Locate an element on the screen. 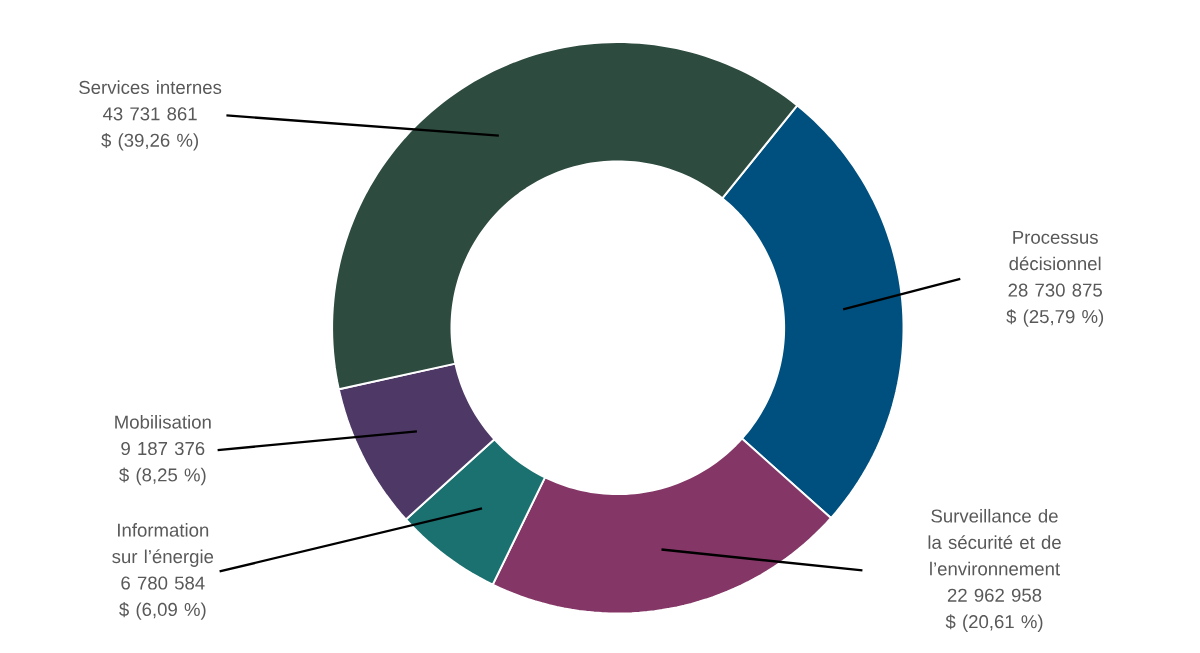  slice-label: Services internes is located at coordinates (150, 87).